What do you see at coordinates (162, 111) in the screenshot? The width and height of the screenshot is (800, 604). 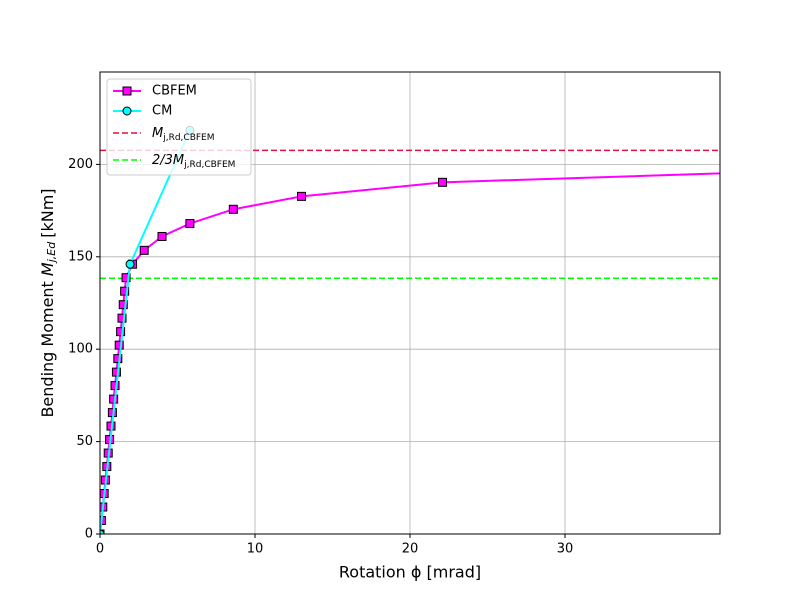 I see `legend-label: CM` at bounding box center [162, 111].